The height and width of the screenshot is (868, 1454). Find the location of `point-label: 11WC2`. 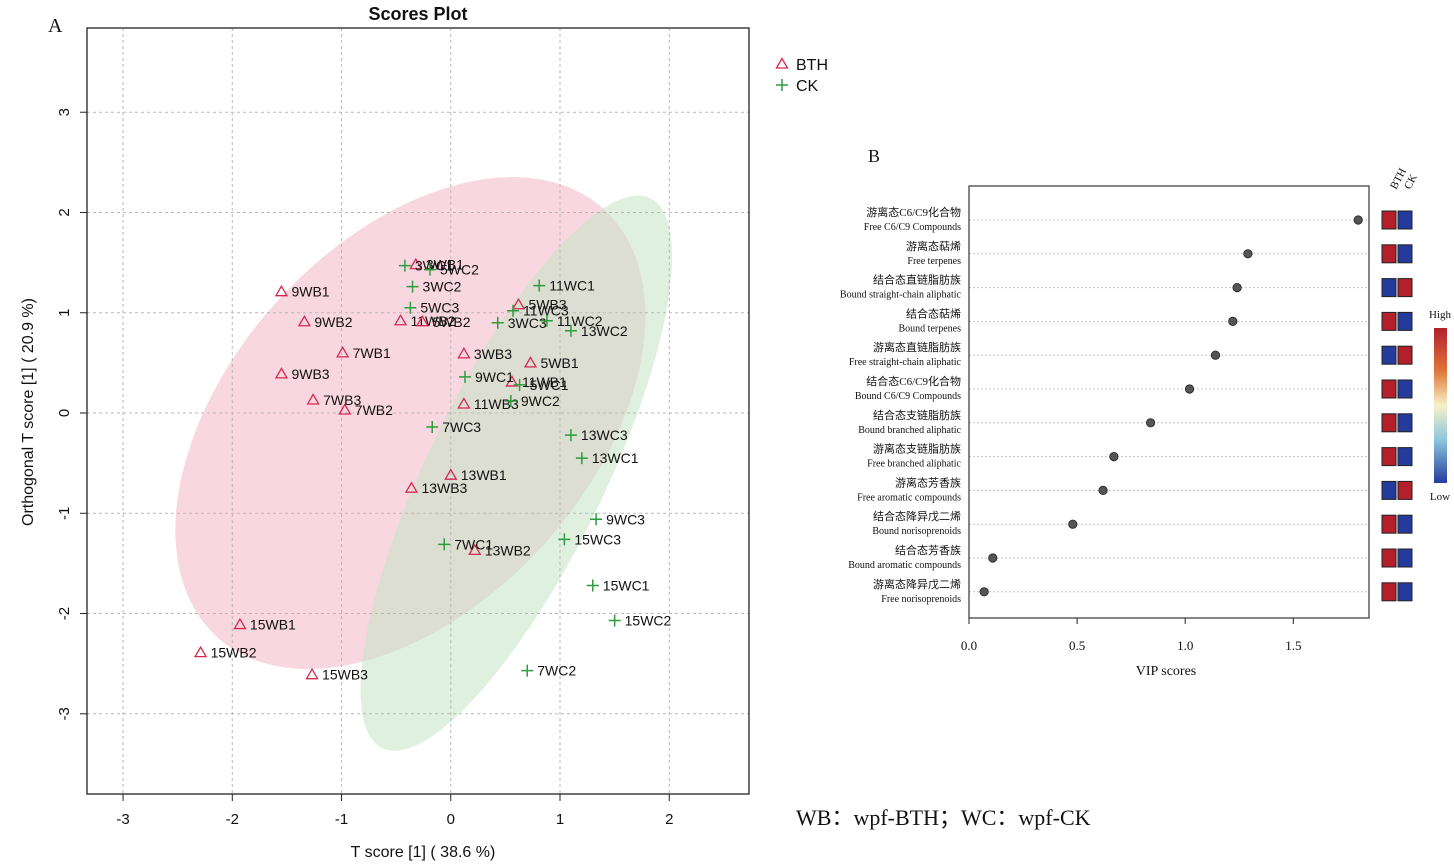

point-label: 11WC2 is located at coordinates (580, 321).